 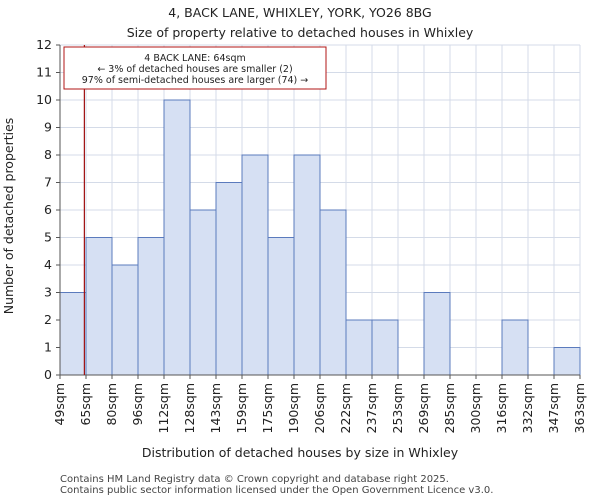 What do you see at coordinates (48, 237) in the screenshot?
I see `y-tick-label: 5` at bounding box center [48, 237].